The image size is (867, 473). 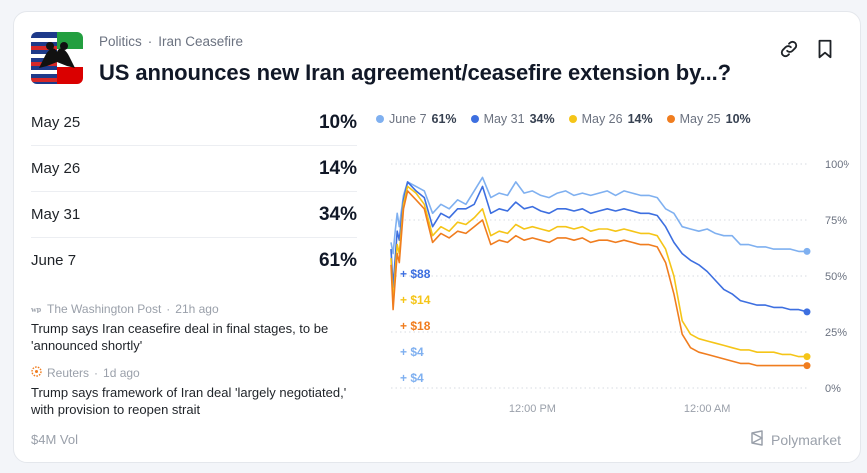 I want to click on reuters-logo-icon, so click(x=36, y=373).